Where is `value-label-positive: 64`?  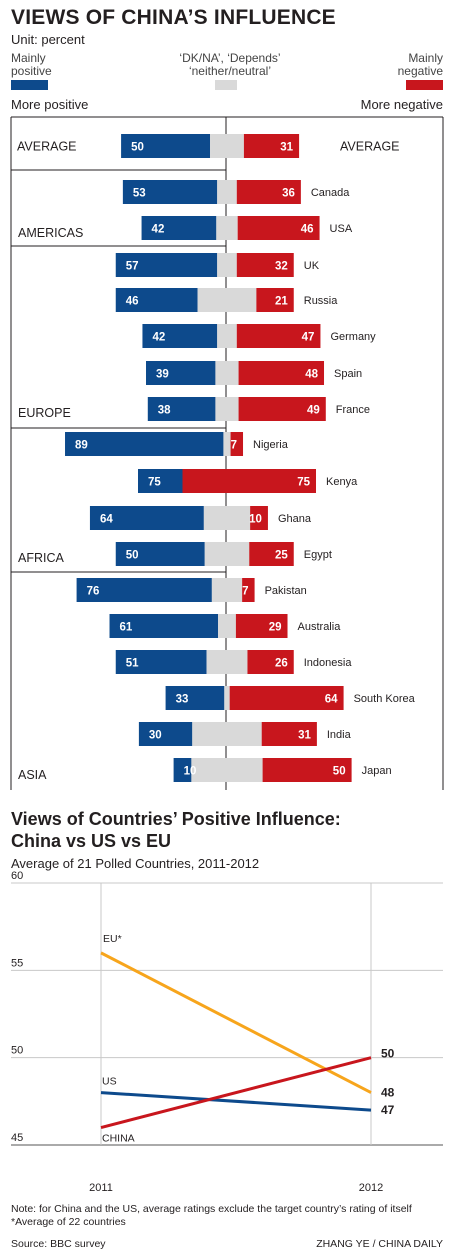 value-label-positive: 64 is located at coordinates (106, 520).